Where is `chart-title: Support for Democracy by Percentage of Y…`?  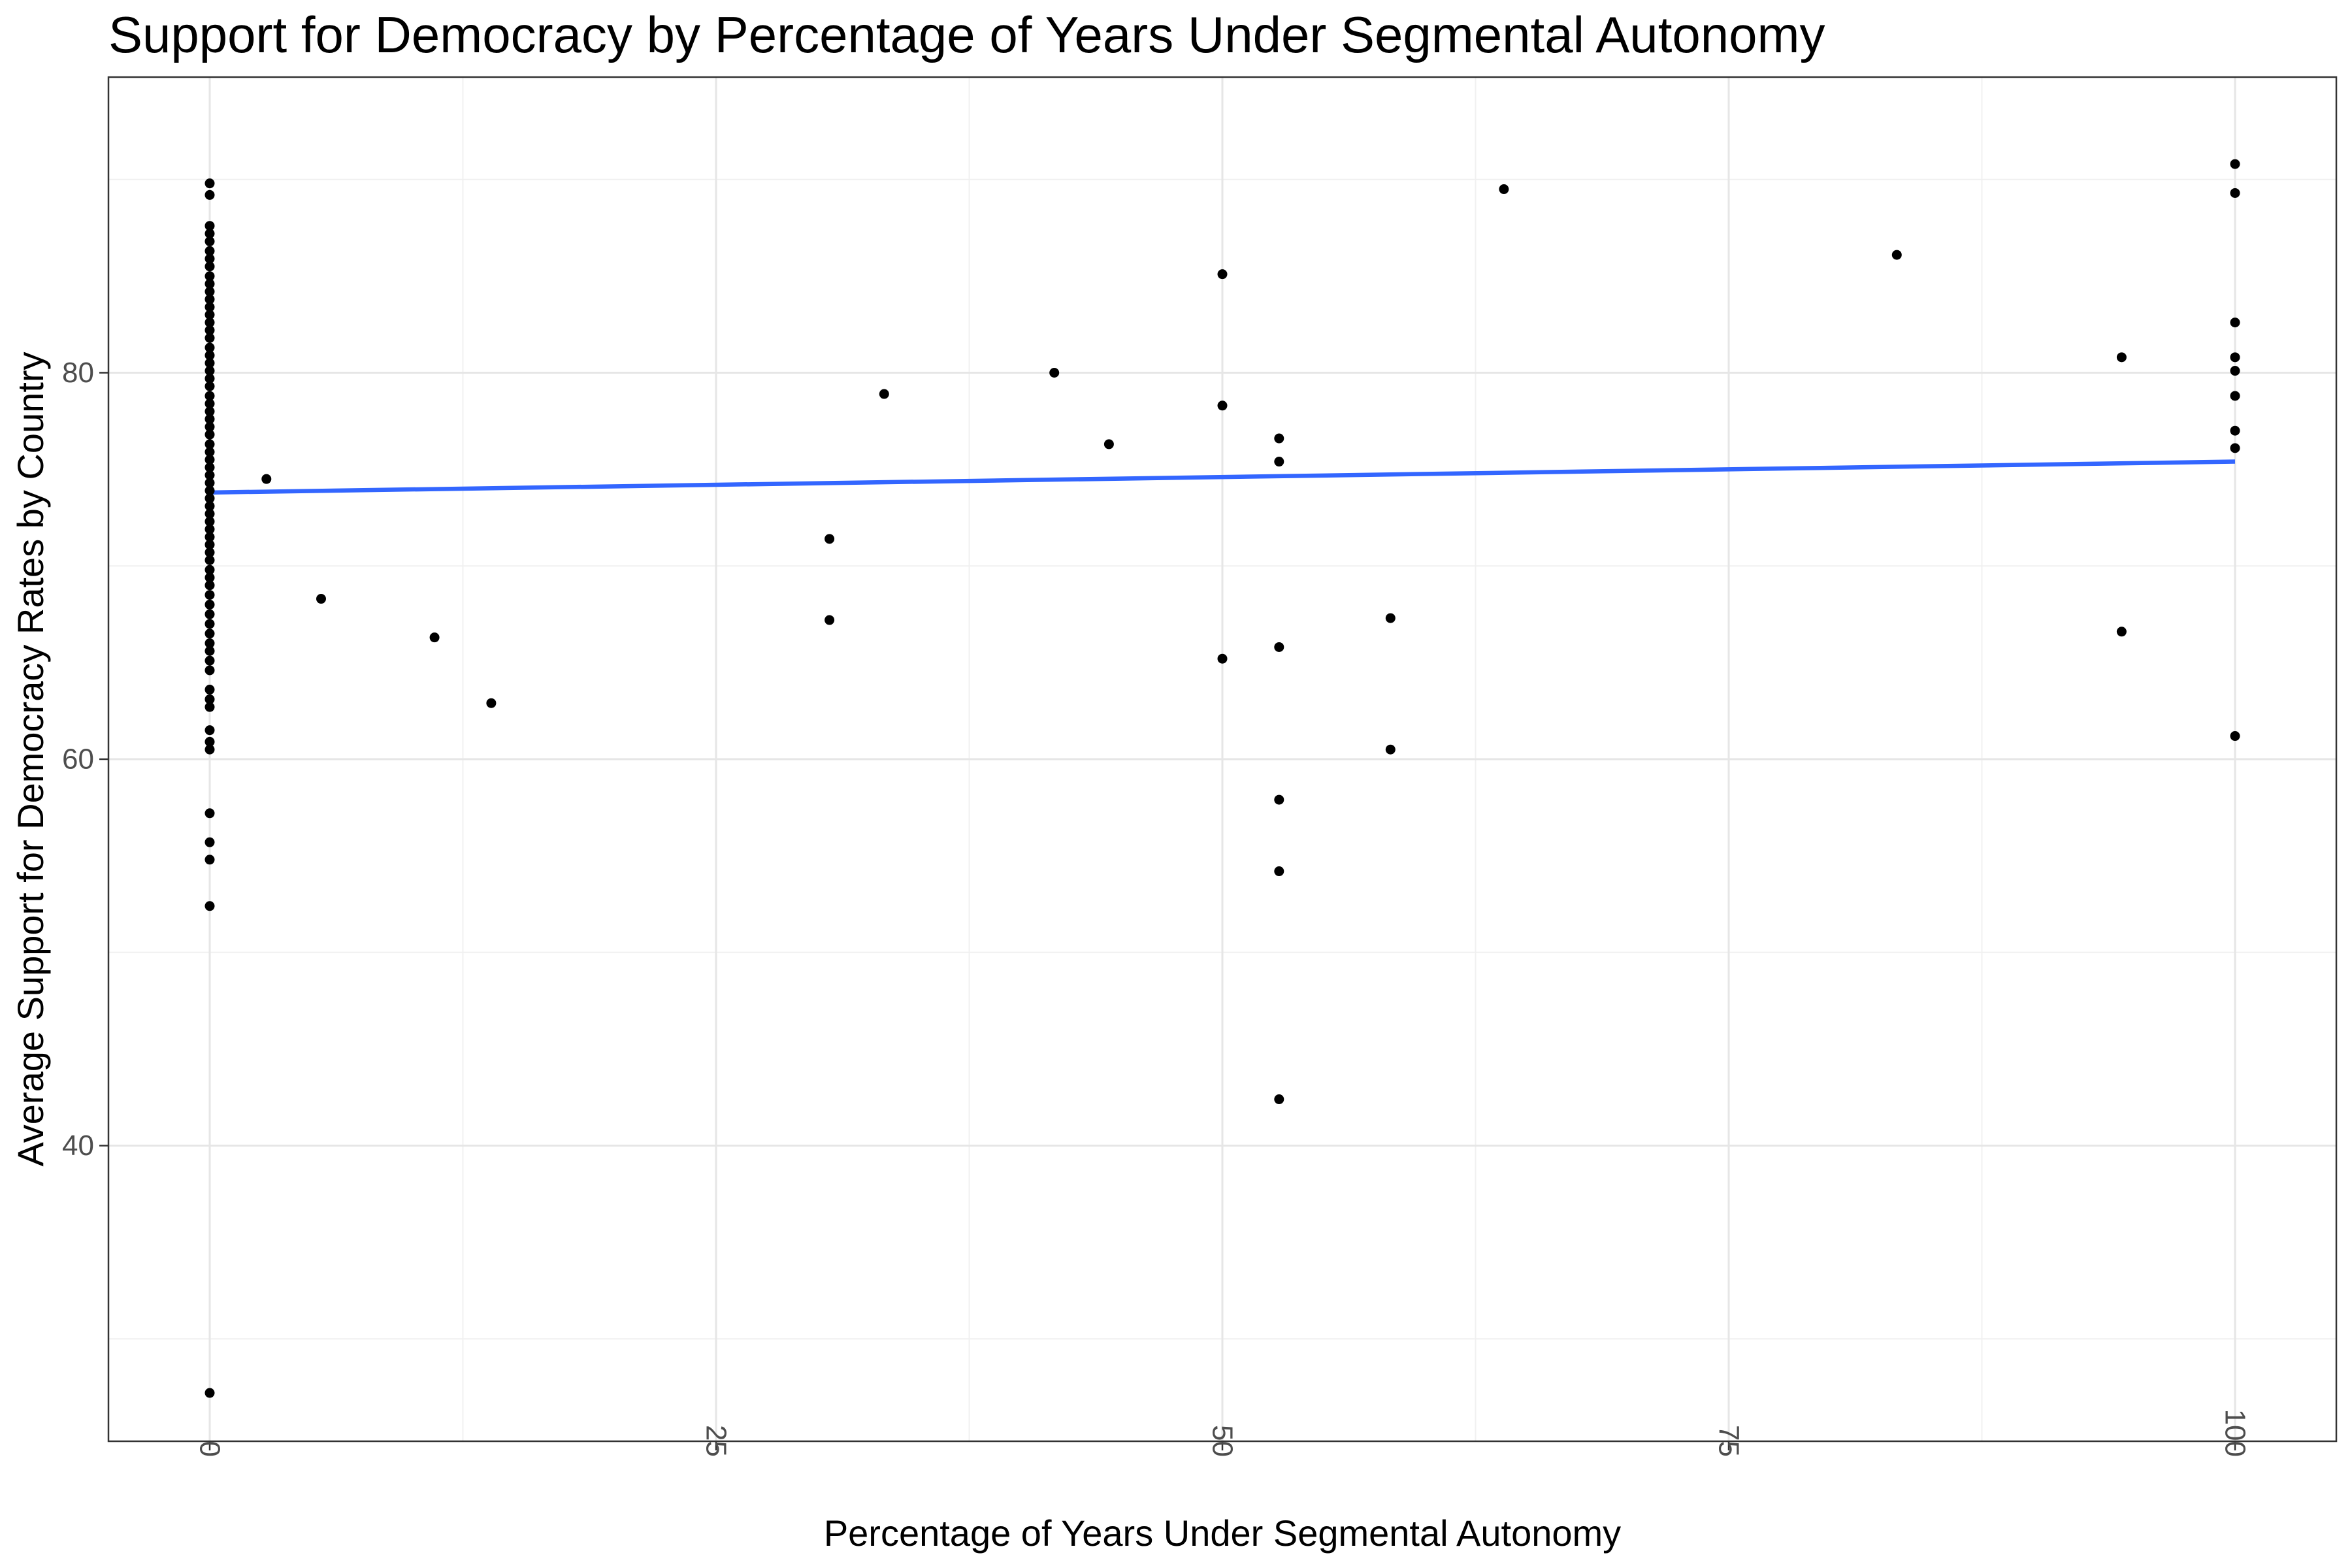 chart-title: Support for Democracy by Percentage of Y… is located at coordinates (966, 34).